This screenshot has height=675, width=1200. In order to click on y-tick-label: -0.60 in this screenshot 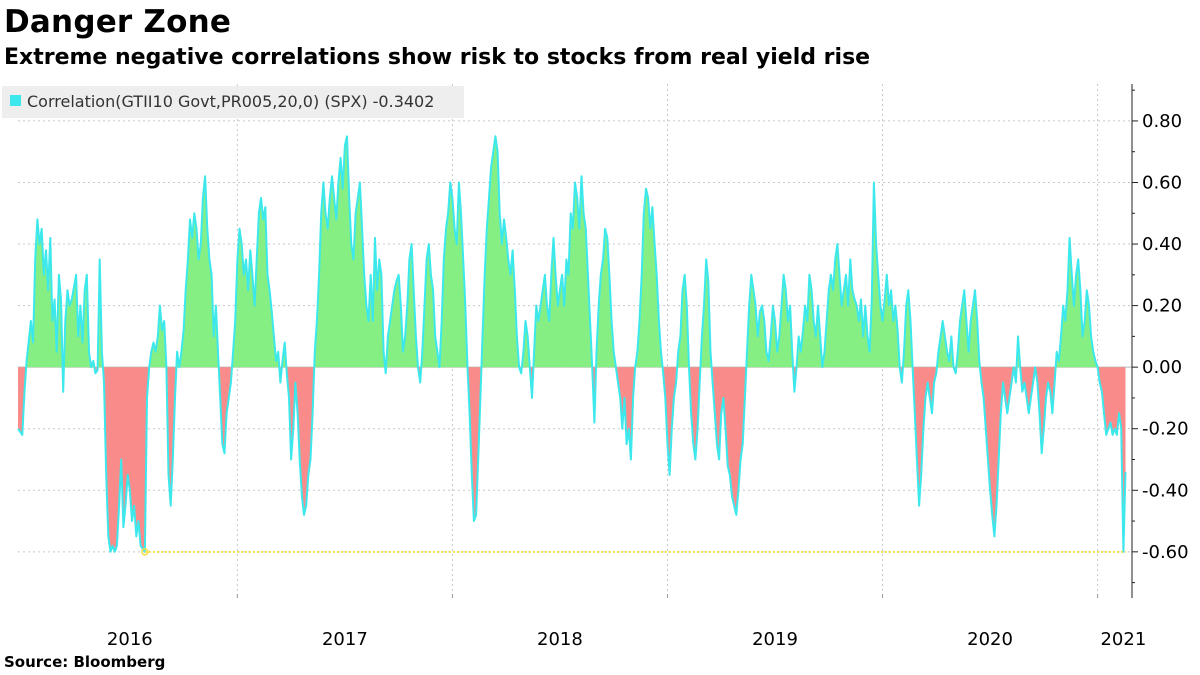, I will do `click(1165, 552)`.